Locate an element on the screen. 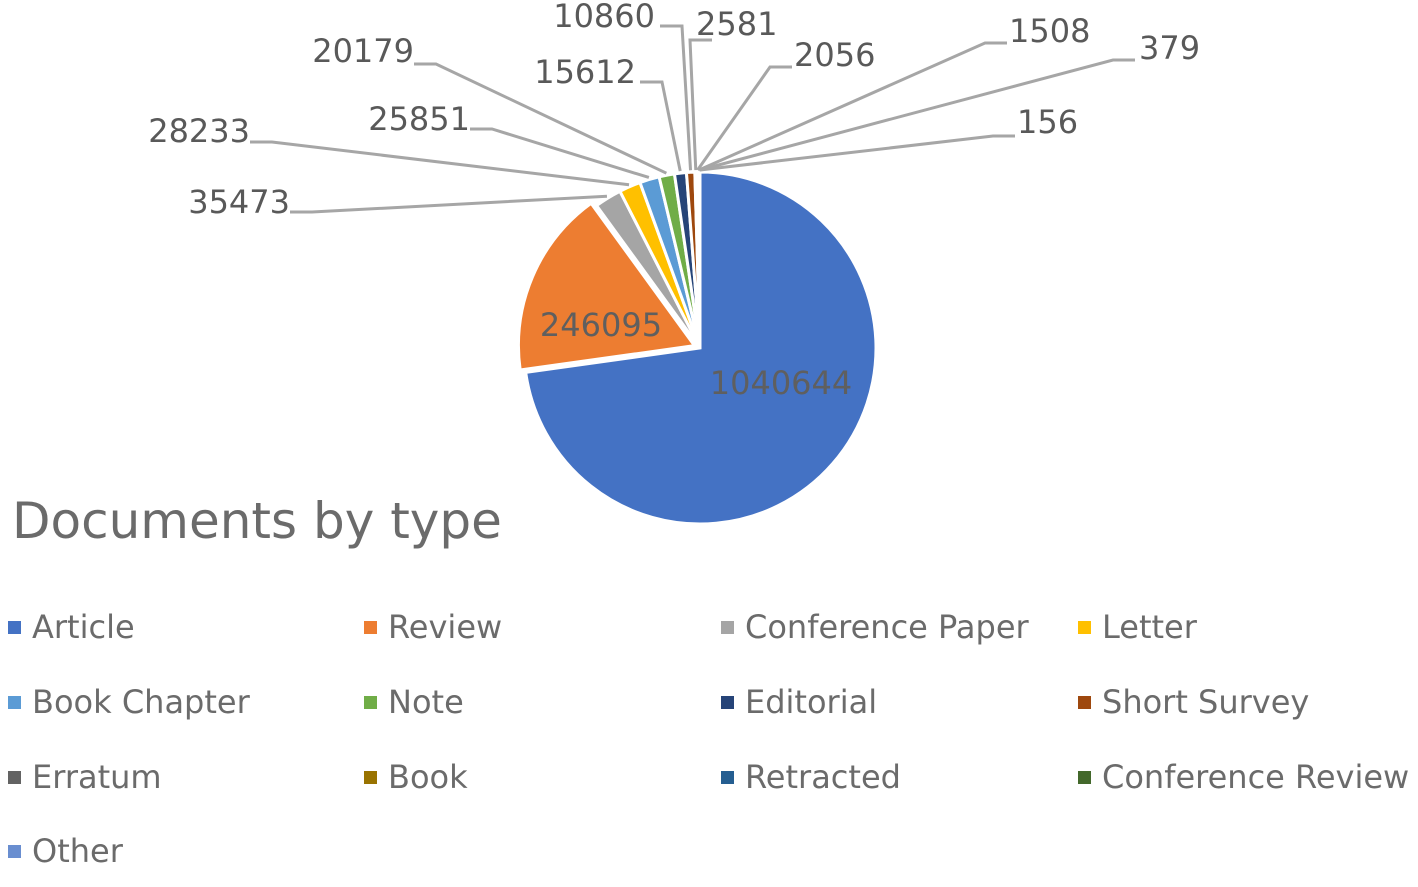  leader-lines is located at coordinates (692, 119).